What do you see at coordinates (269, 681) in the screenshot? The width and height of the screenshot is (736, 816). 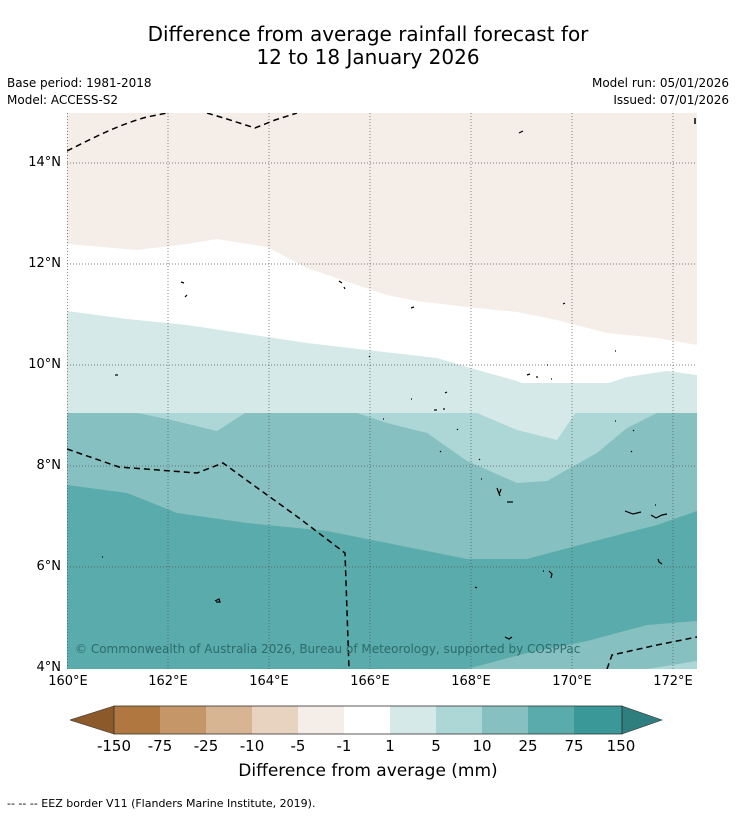 I see `lon-label-164e: 164°E` at bounding box center [269, 681].